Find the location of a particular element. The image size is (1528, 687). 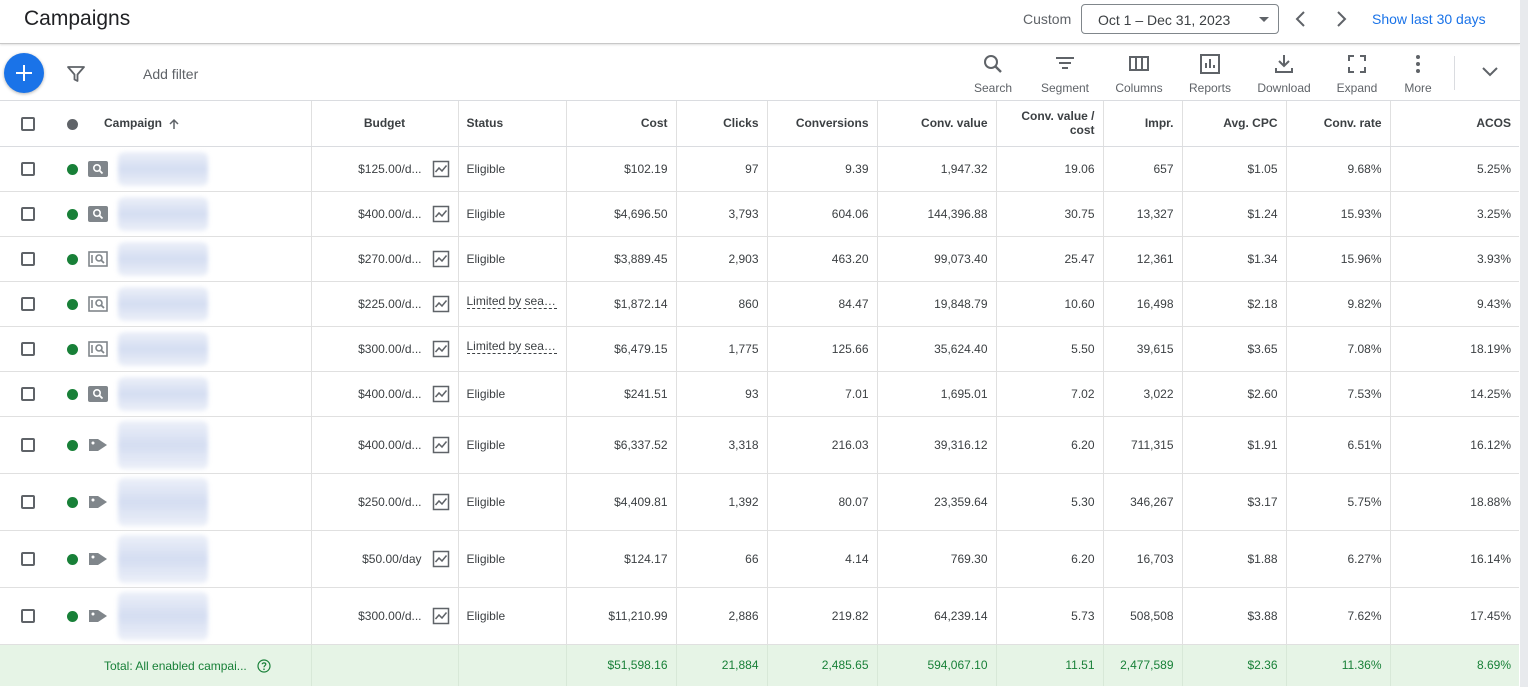

column-header-conversions: Conversions is located at coordinates (822, 124).